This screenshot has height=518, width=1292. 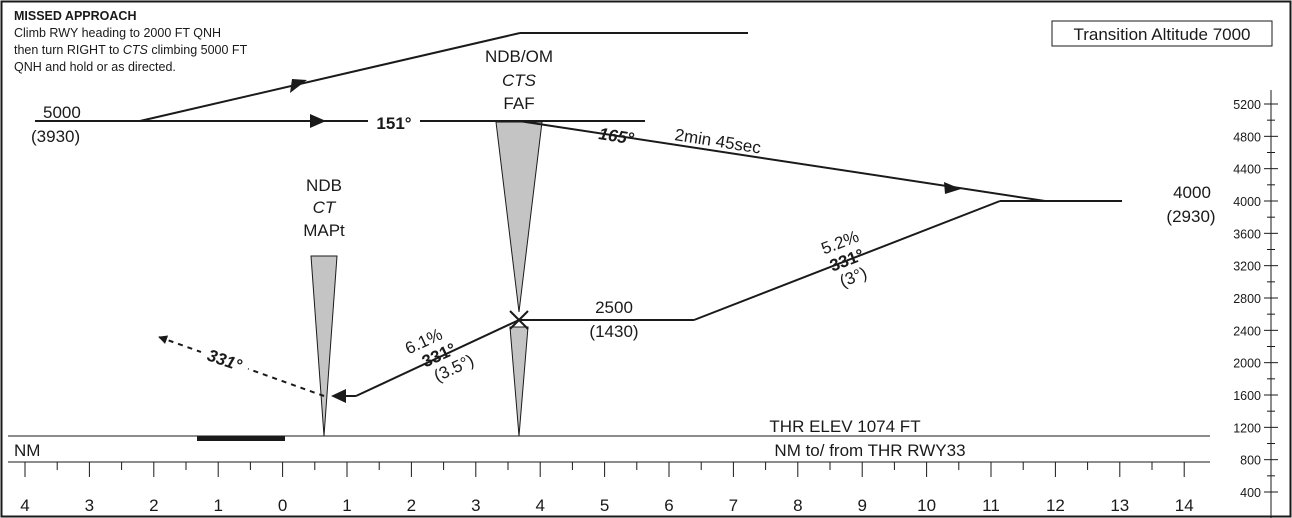 I want to click on mapt-ndb-cone, so click(x=324, y=346).